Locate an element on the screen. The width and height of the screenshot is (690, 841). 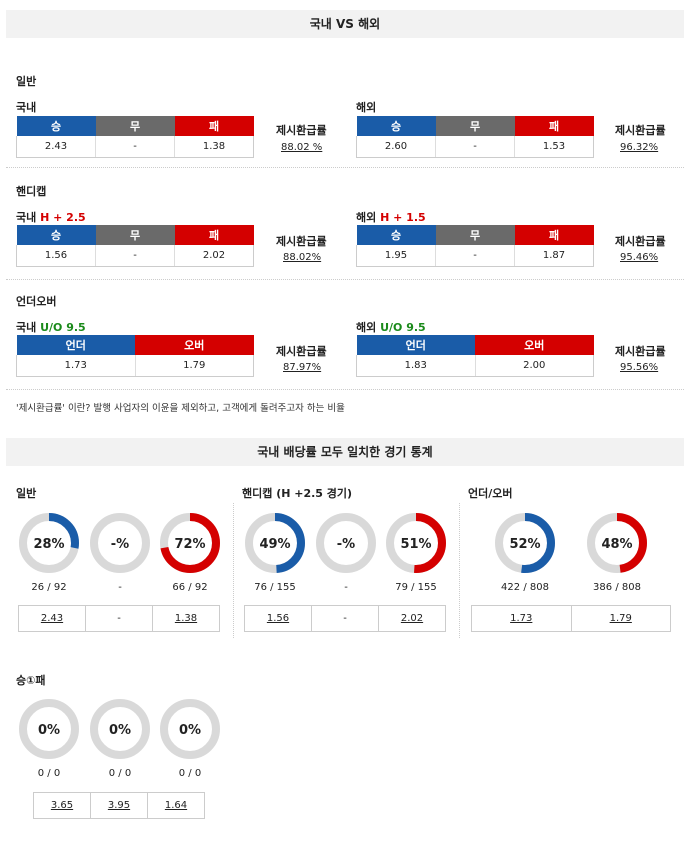
stats-handicap-donut-2: 51% is located at coordinates (416, 543).